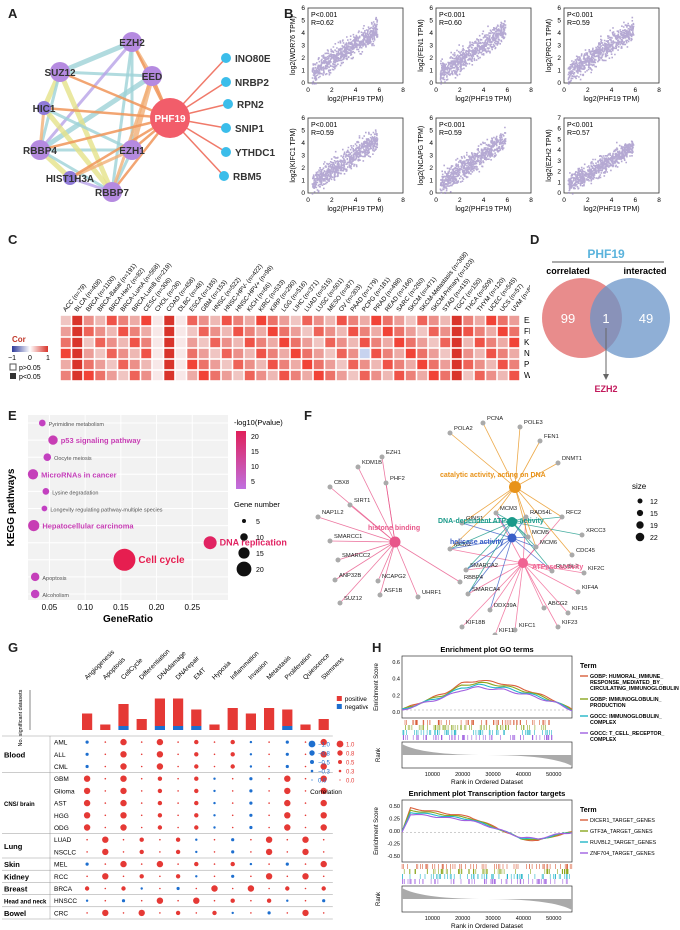 The width and height of the screenshot is (680, 930). Describe the element at coordinates (61, 779) in the screenshot. I see `cancer-row-label: GBM` at that location.